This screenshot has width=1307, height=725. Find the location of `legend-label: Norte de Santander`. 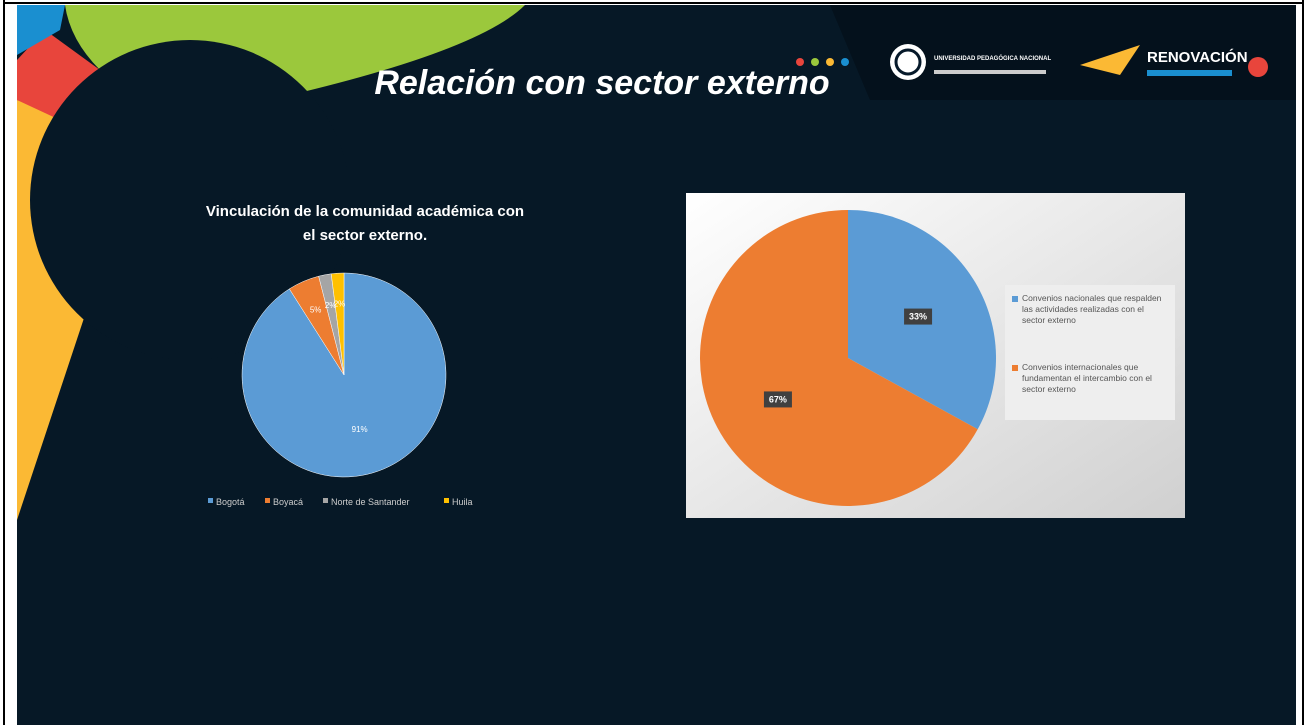

legend-label: Norte de Santander is located at coordinates (370, 502).